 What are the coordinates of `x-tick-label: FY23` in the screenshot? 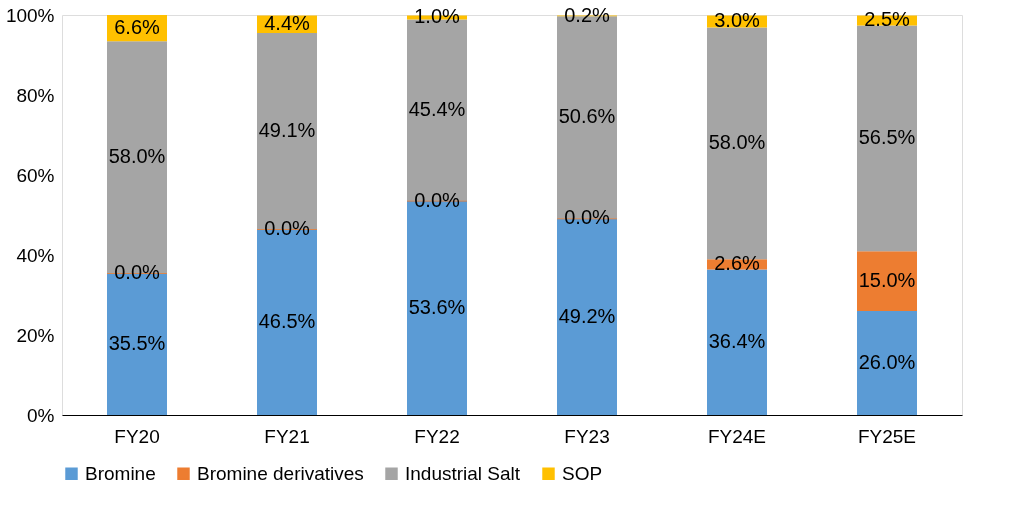 It's located at (587, 436).